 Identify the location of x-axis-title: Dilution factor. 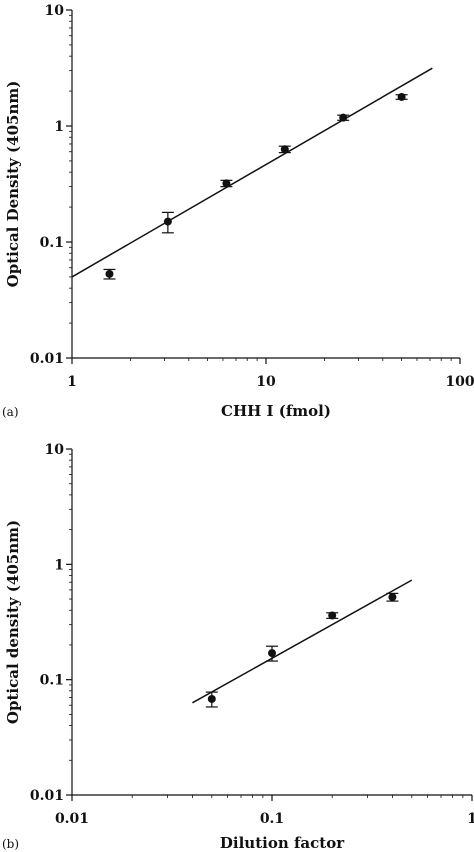
(282, 843).